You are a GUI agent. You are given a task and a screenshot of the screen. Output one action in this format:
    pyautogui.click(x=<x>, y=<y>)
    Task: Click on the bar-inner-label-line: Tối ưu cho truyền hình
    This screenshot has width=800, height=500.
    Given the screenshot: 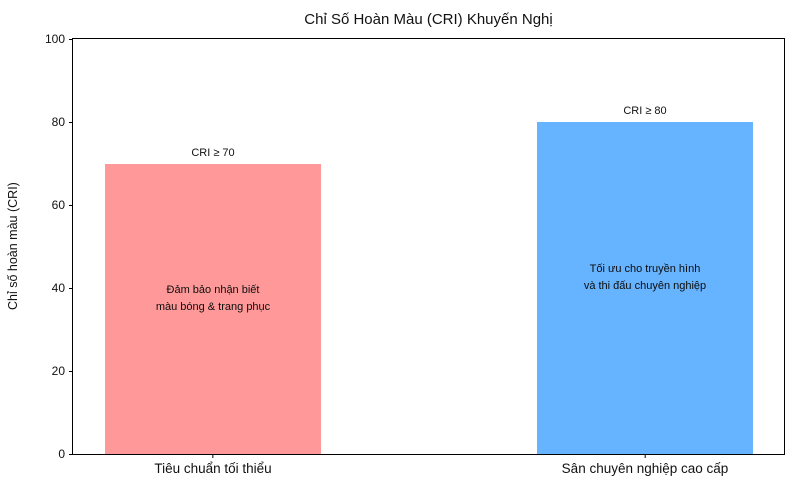 What is the action you would take?
    pyautogui.click(x=645, y=268)
    